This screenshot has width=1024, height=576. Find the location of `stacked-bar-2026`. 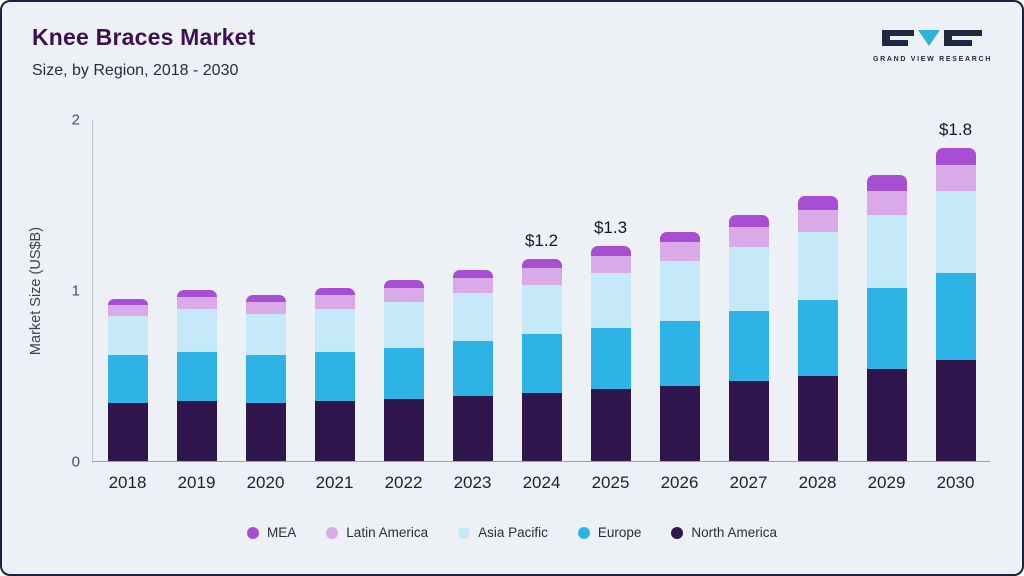

stacked-bar-2026 is located at coordinates (679, 346).